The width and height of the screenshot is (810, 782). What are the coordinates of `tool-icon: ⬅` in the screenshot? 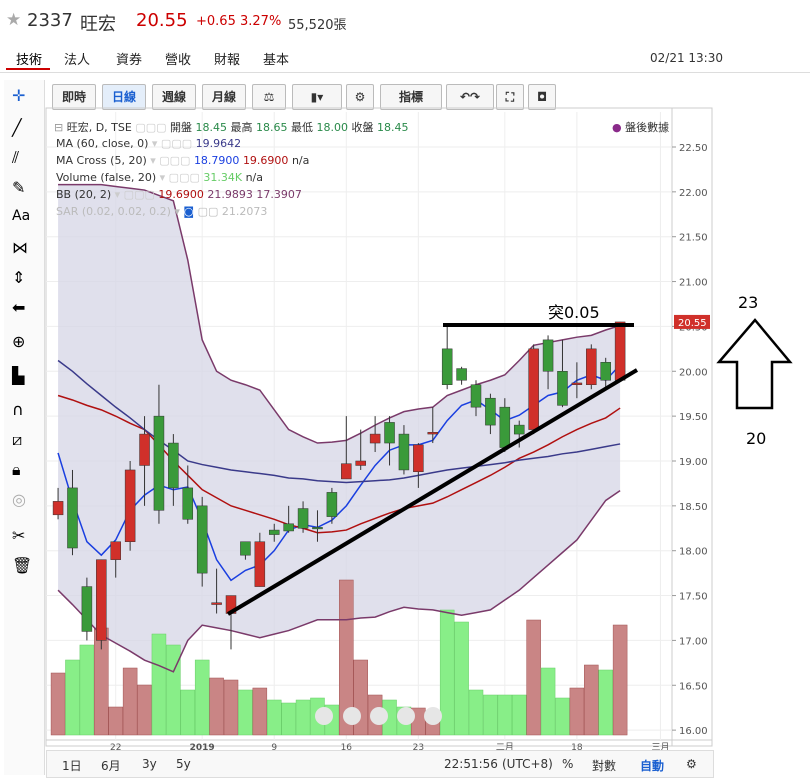 It's located at (19, 307).